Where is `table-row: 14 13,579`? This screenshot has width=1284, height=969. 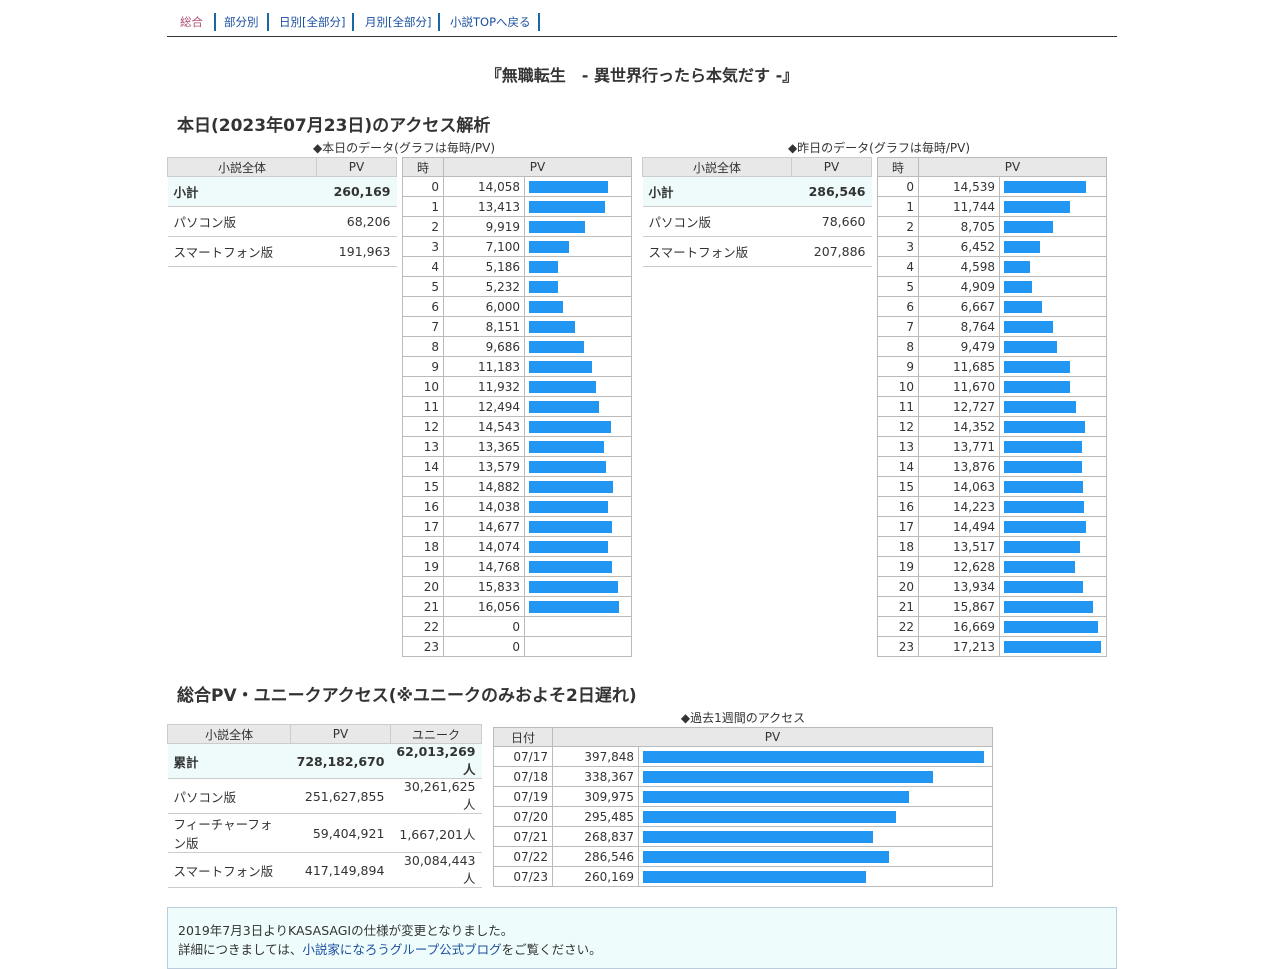 table-row: 14 13,579 is located at coordinates (517, 466).